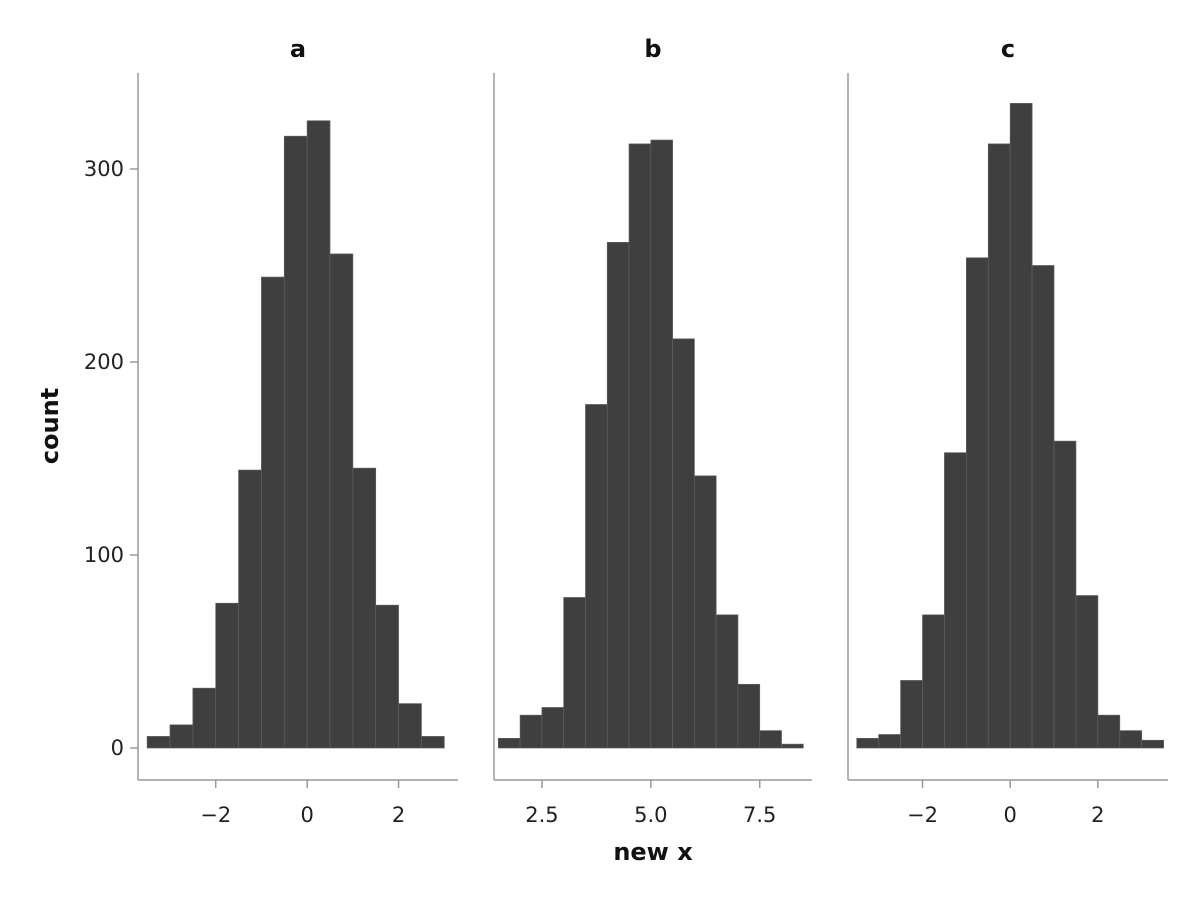 This screenshot has height=900, width=1200. I want to click on facet-title: b, so click(652, 49).